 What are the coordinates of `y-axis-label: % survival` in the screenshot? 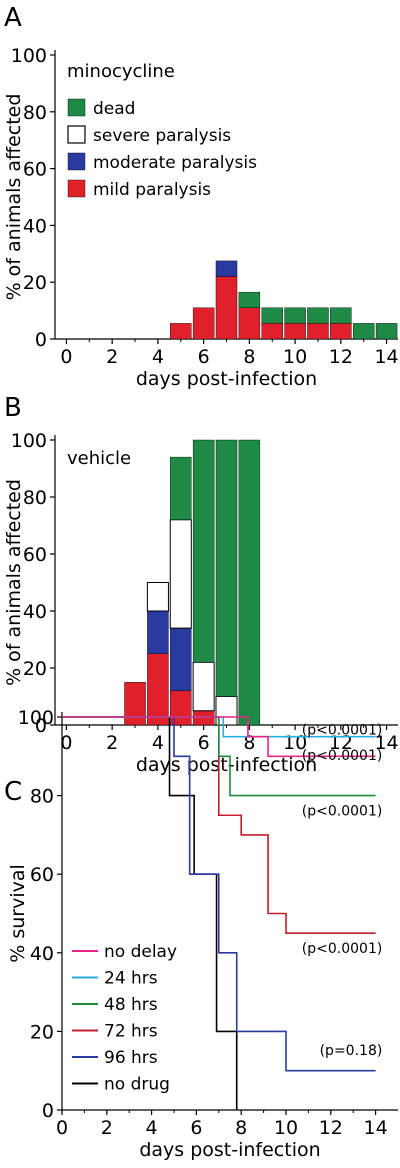 It's located at (18, 913).